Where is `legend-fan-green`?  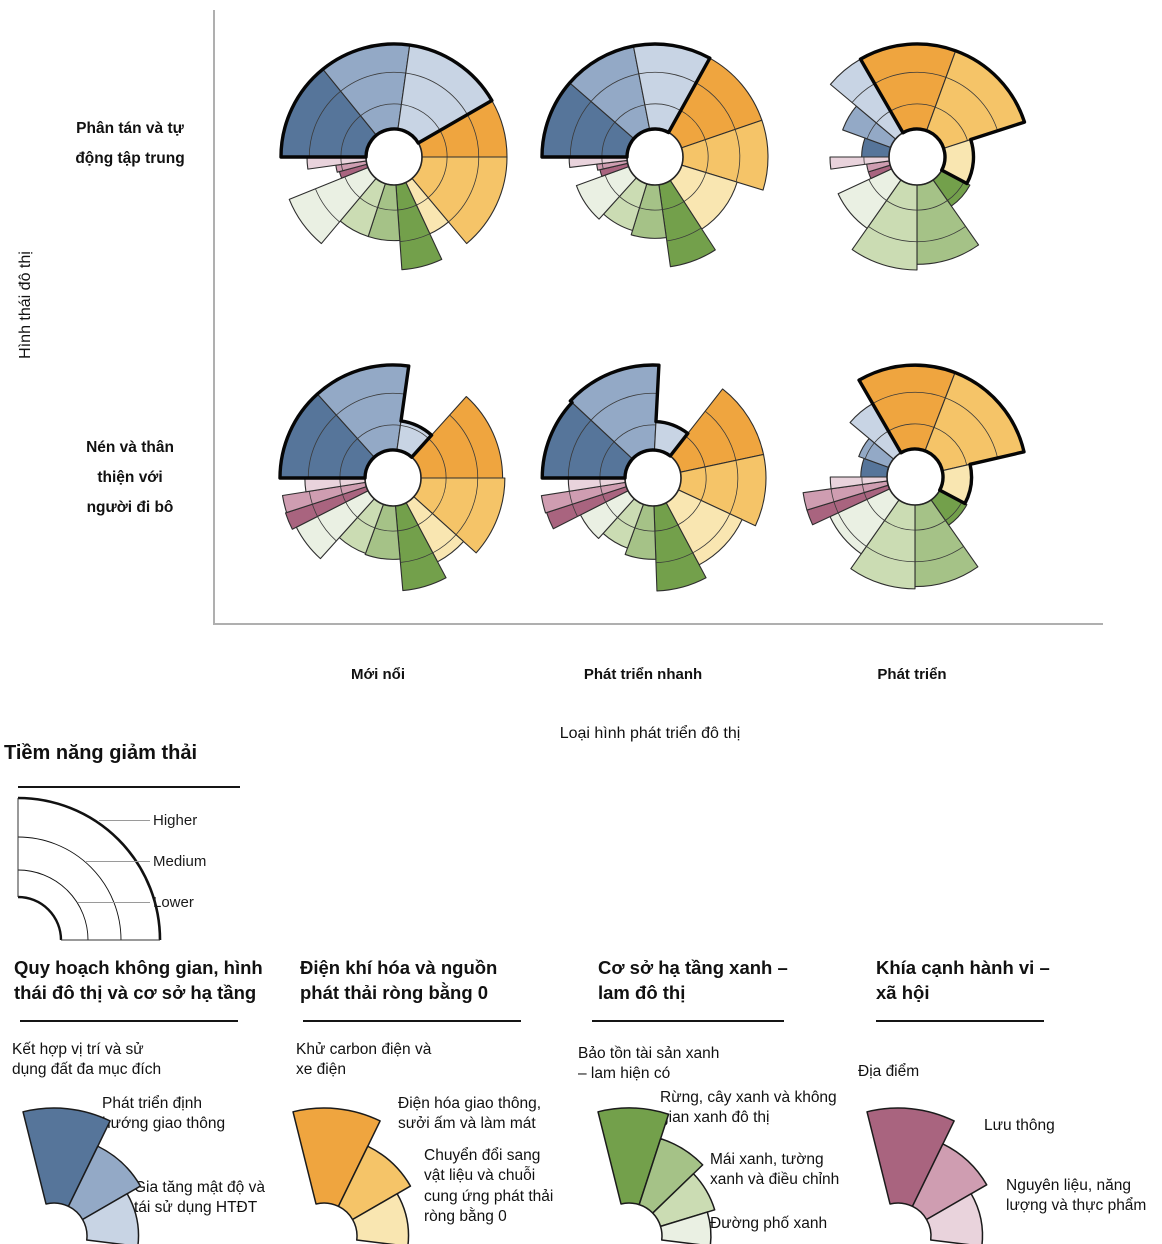 legend-fan-green is located at coordinates (673, 1169).